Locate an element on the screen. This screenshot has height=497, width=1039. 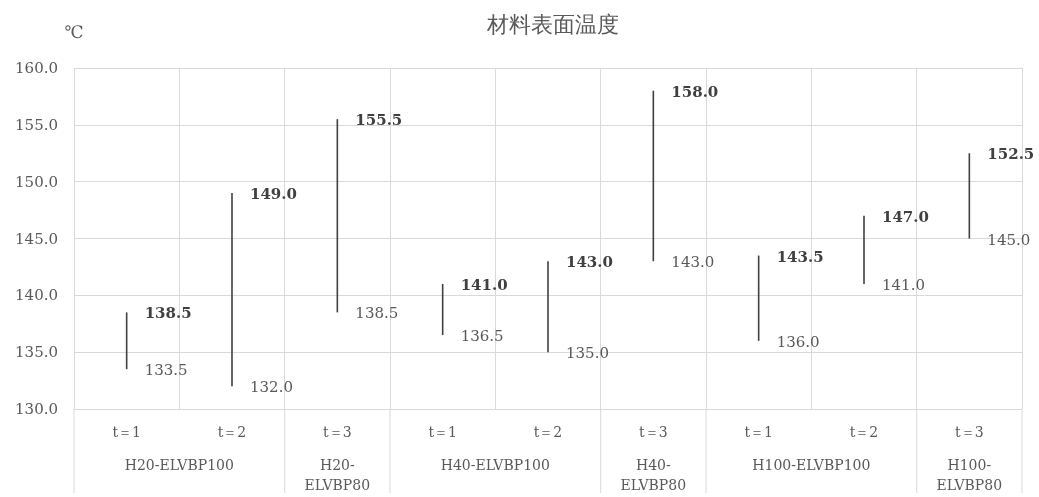
y-tick-label: 155.0 is located at coordinates (36, 124).